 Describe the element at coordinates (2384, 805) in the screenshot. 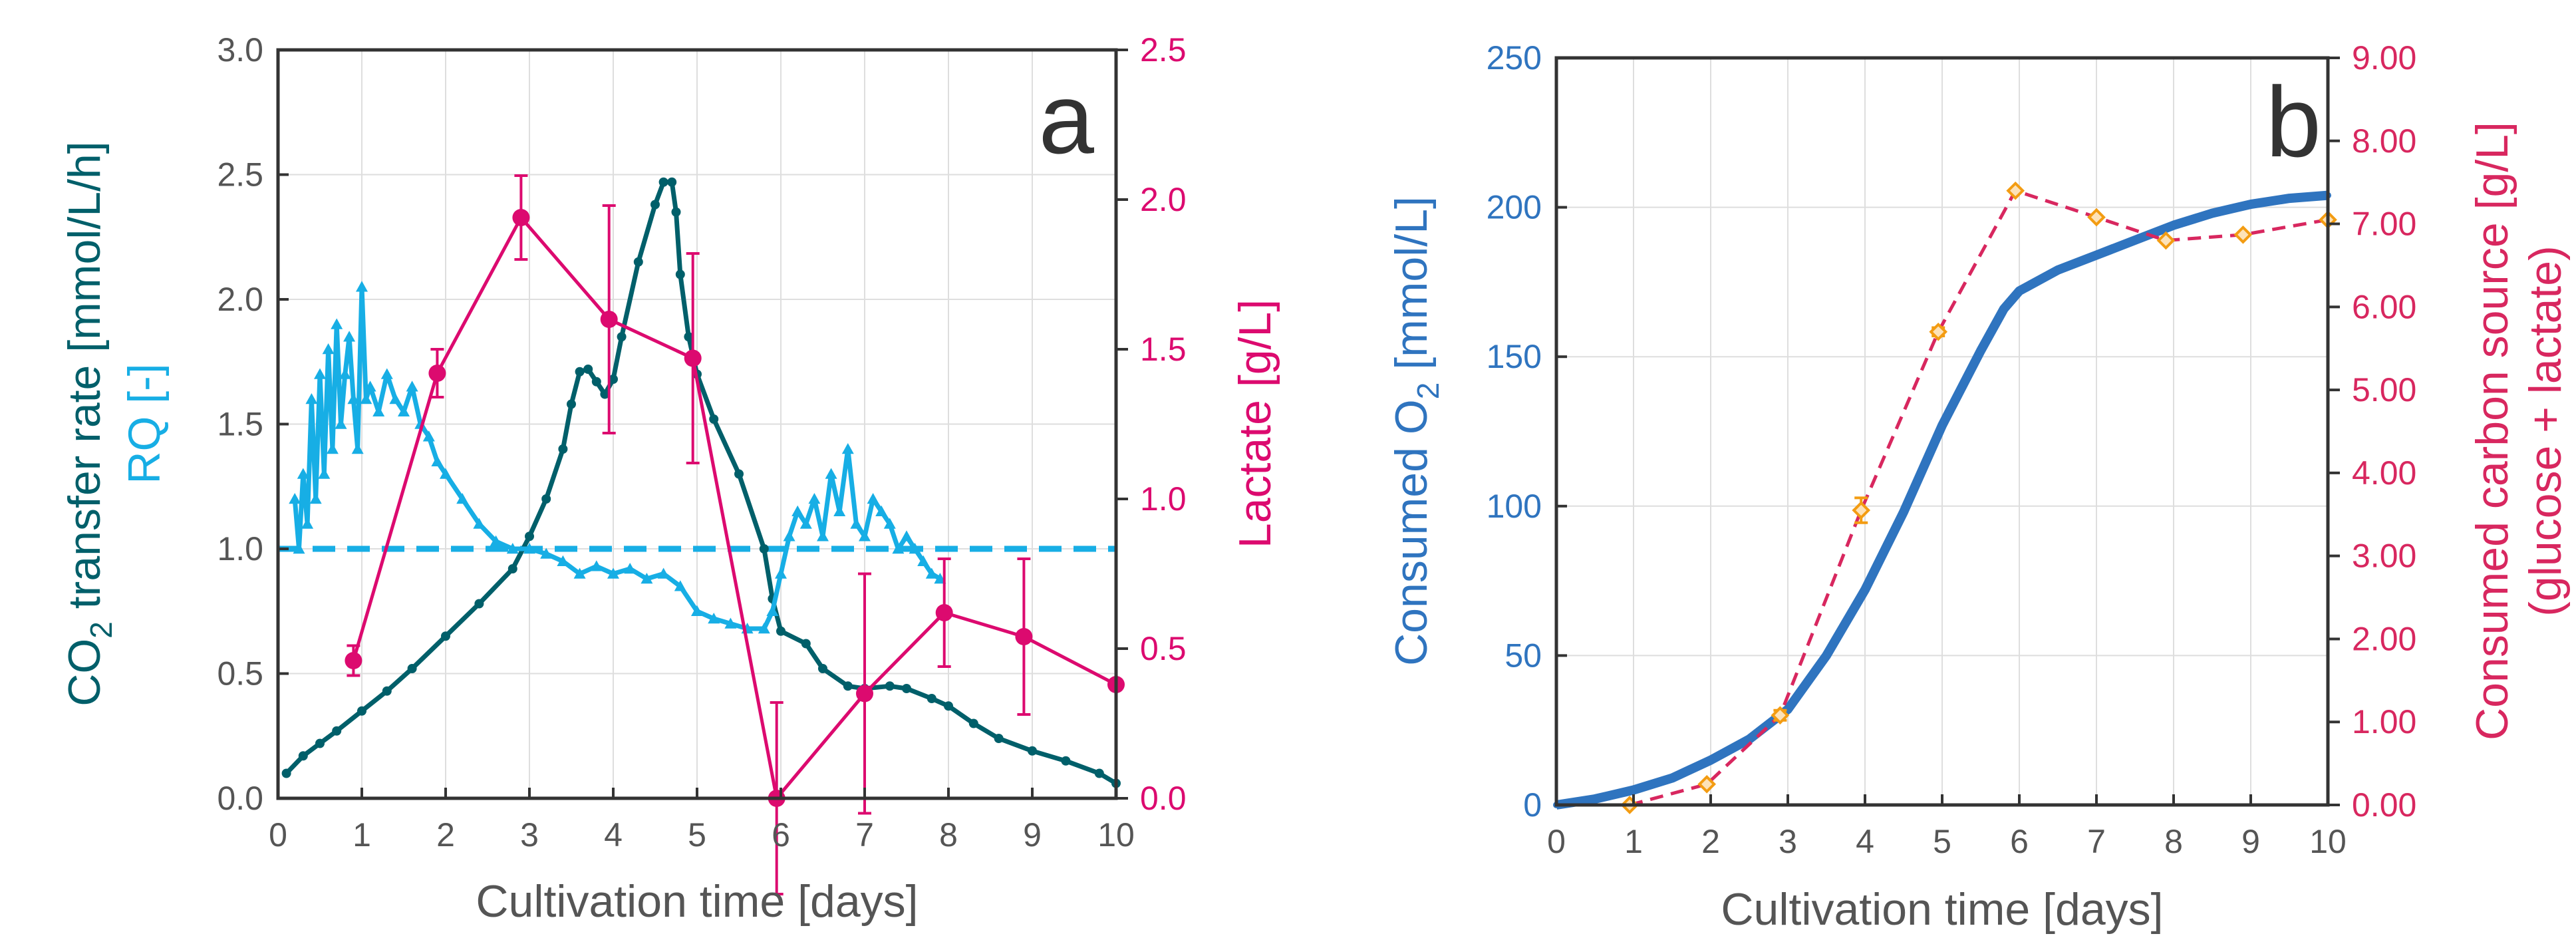

I see `y-right-tick-label: 0.00` at that location.